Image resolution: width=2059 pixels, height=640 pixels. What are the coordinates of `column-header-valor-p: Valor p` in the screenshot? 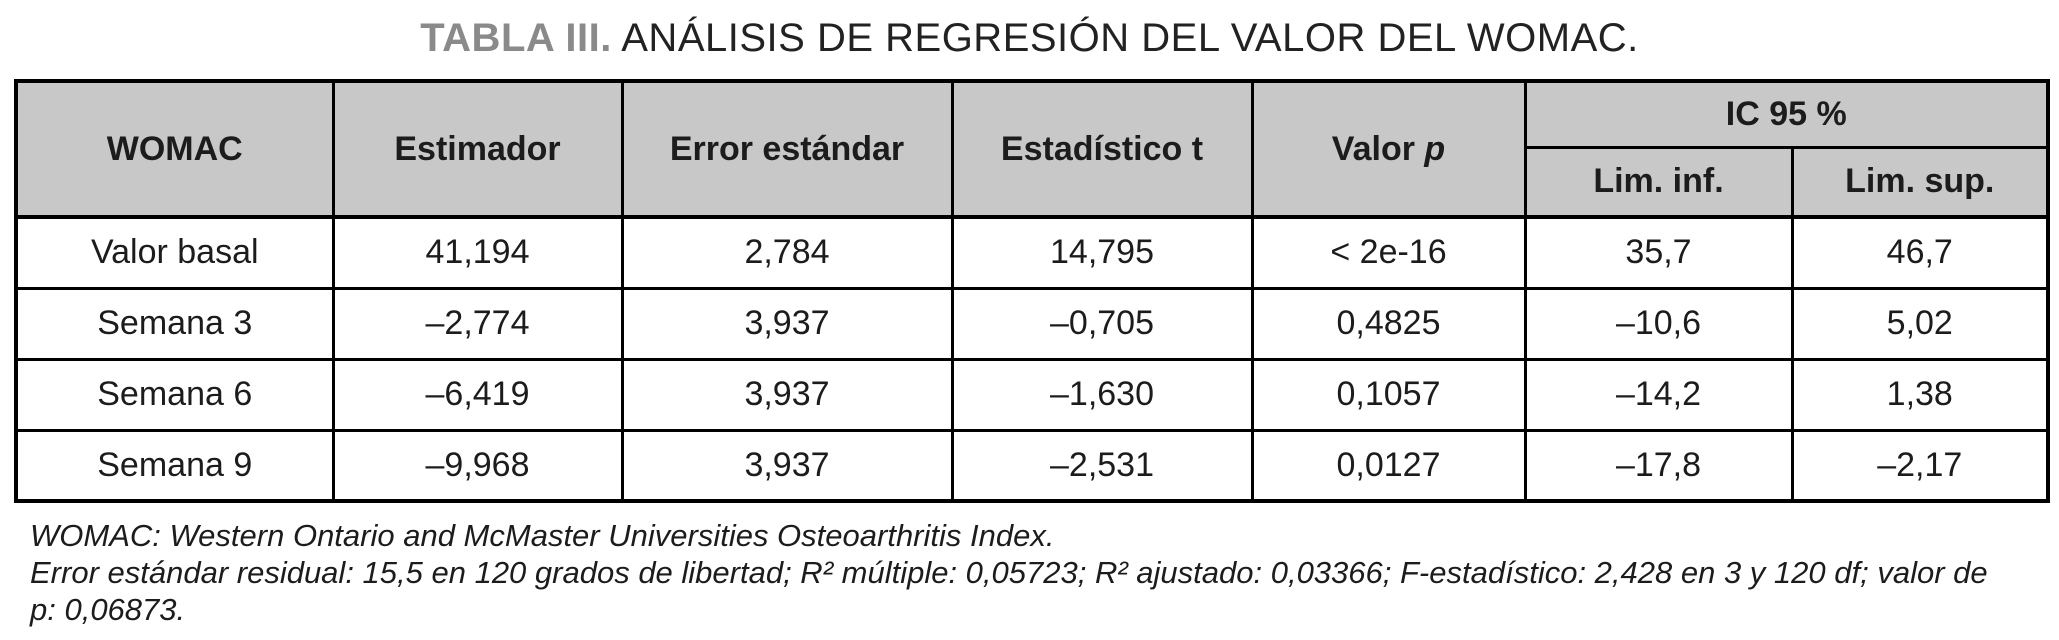 It's located at (1388, 149).